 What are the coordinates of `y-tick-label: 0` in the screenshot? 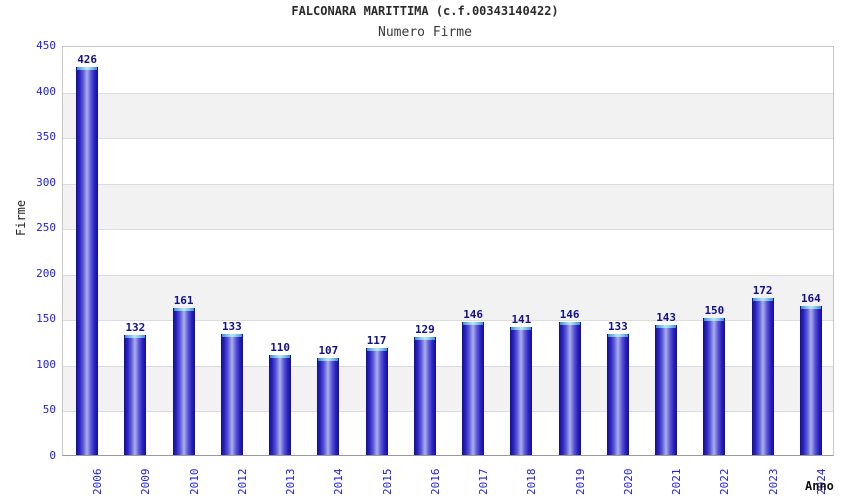 It's located at (52, 455).